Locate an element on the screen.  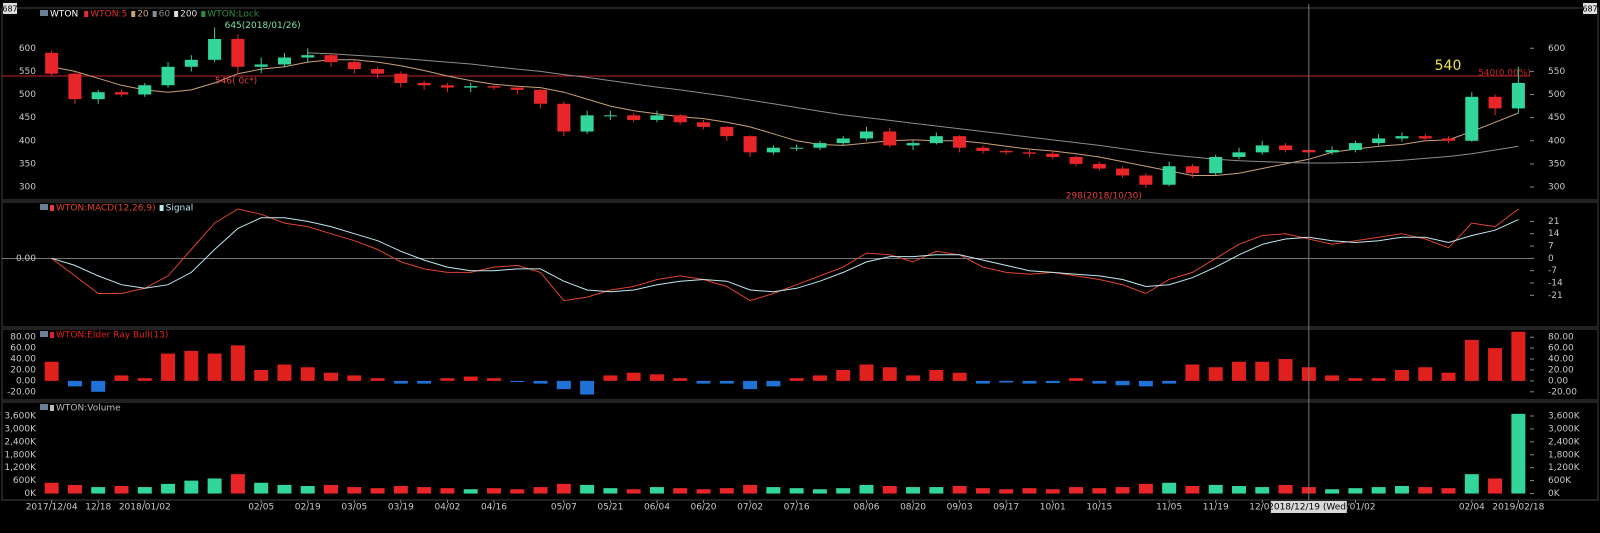
y-tick-label: 350 is located at coordinates (1556, 164).